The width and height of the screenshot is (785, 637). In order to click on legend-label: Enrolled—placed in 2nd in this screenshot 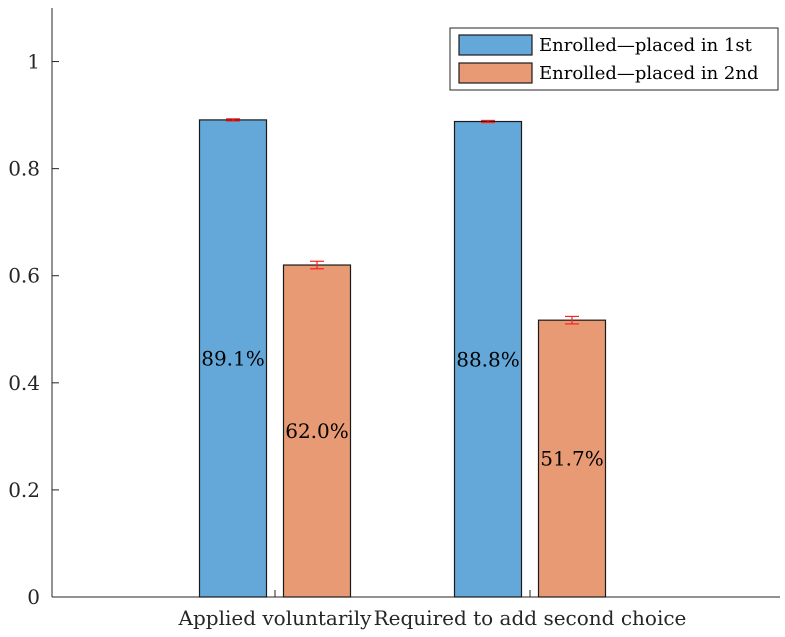, I will do `click(649, 73)`.